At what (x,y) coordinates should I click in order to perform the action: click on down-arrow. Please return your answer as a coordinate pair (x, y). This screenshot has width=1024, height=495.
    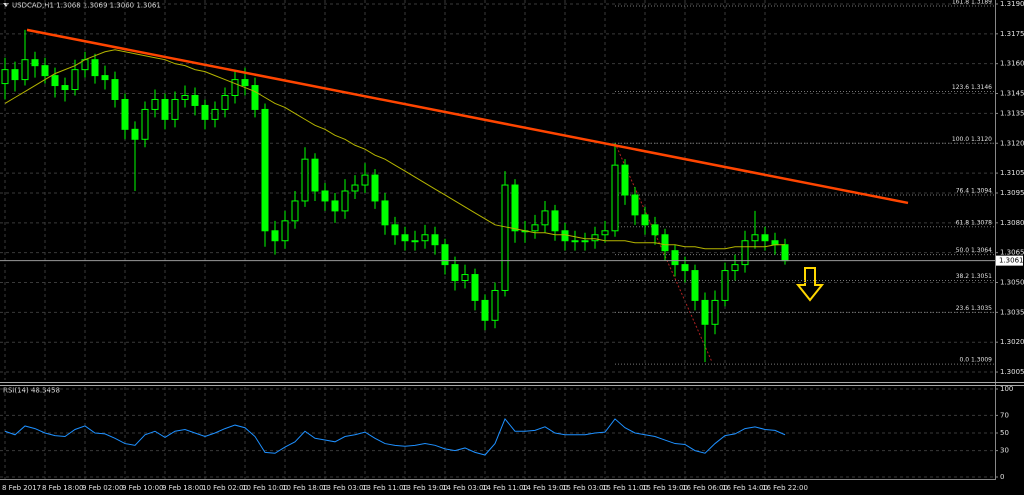
    Looking at the image, I should click on (810, 284).